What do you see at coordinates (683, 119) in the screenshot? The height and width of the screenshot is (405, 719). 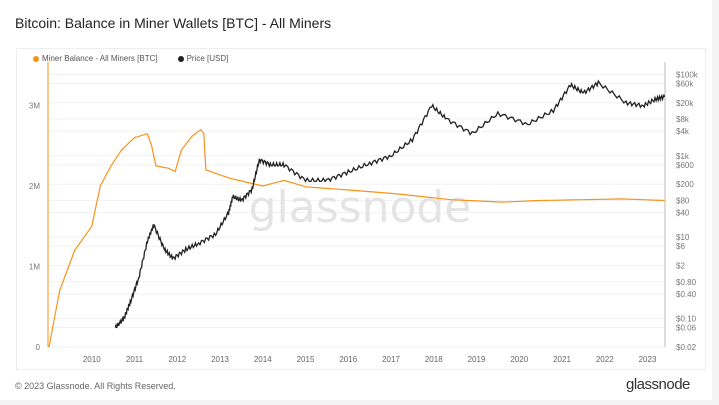 I see `y-right-tick-label: $8k` at bounding box center [683, 119].